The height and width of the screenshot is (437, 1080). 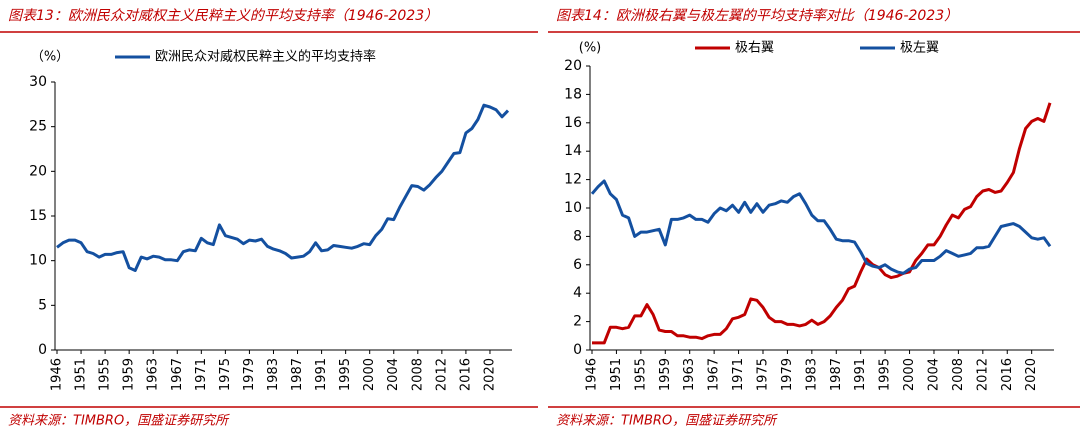 What do you see at coordinates (577, 322) in the screenshot?
I see `y-tick-label: 2` at bounding box center [577, 322].